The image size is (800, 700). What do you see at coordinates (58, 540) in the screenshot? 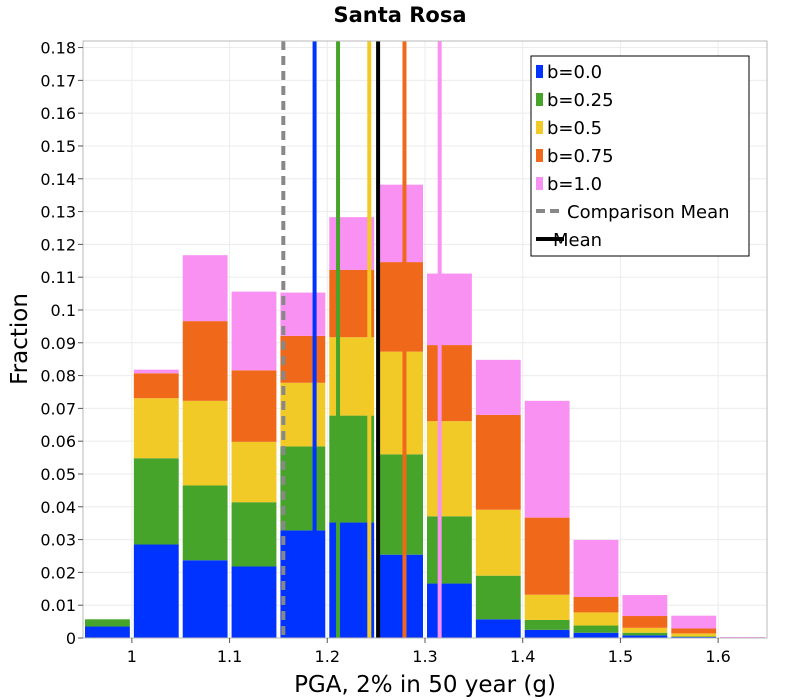
I see `y-tick-label: 0.03` at bounding box center [58, 540].